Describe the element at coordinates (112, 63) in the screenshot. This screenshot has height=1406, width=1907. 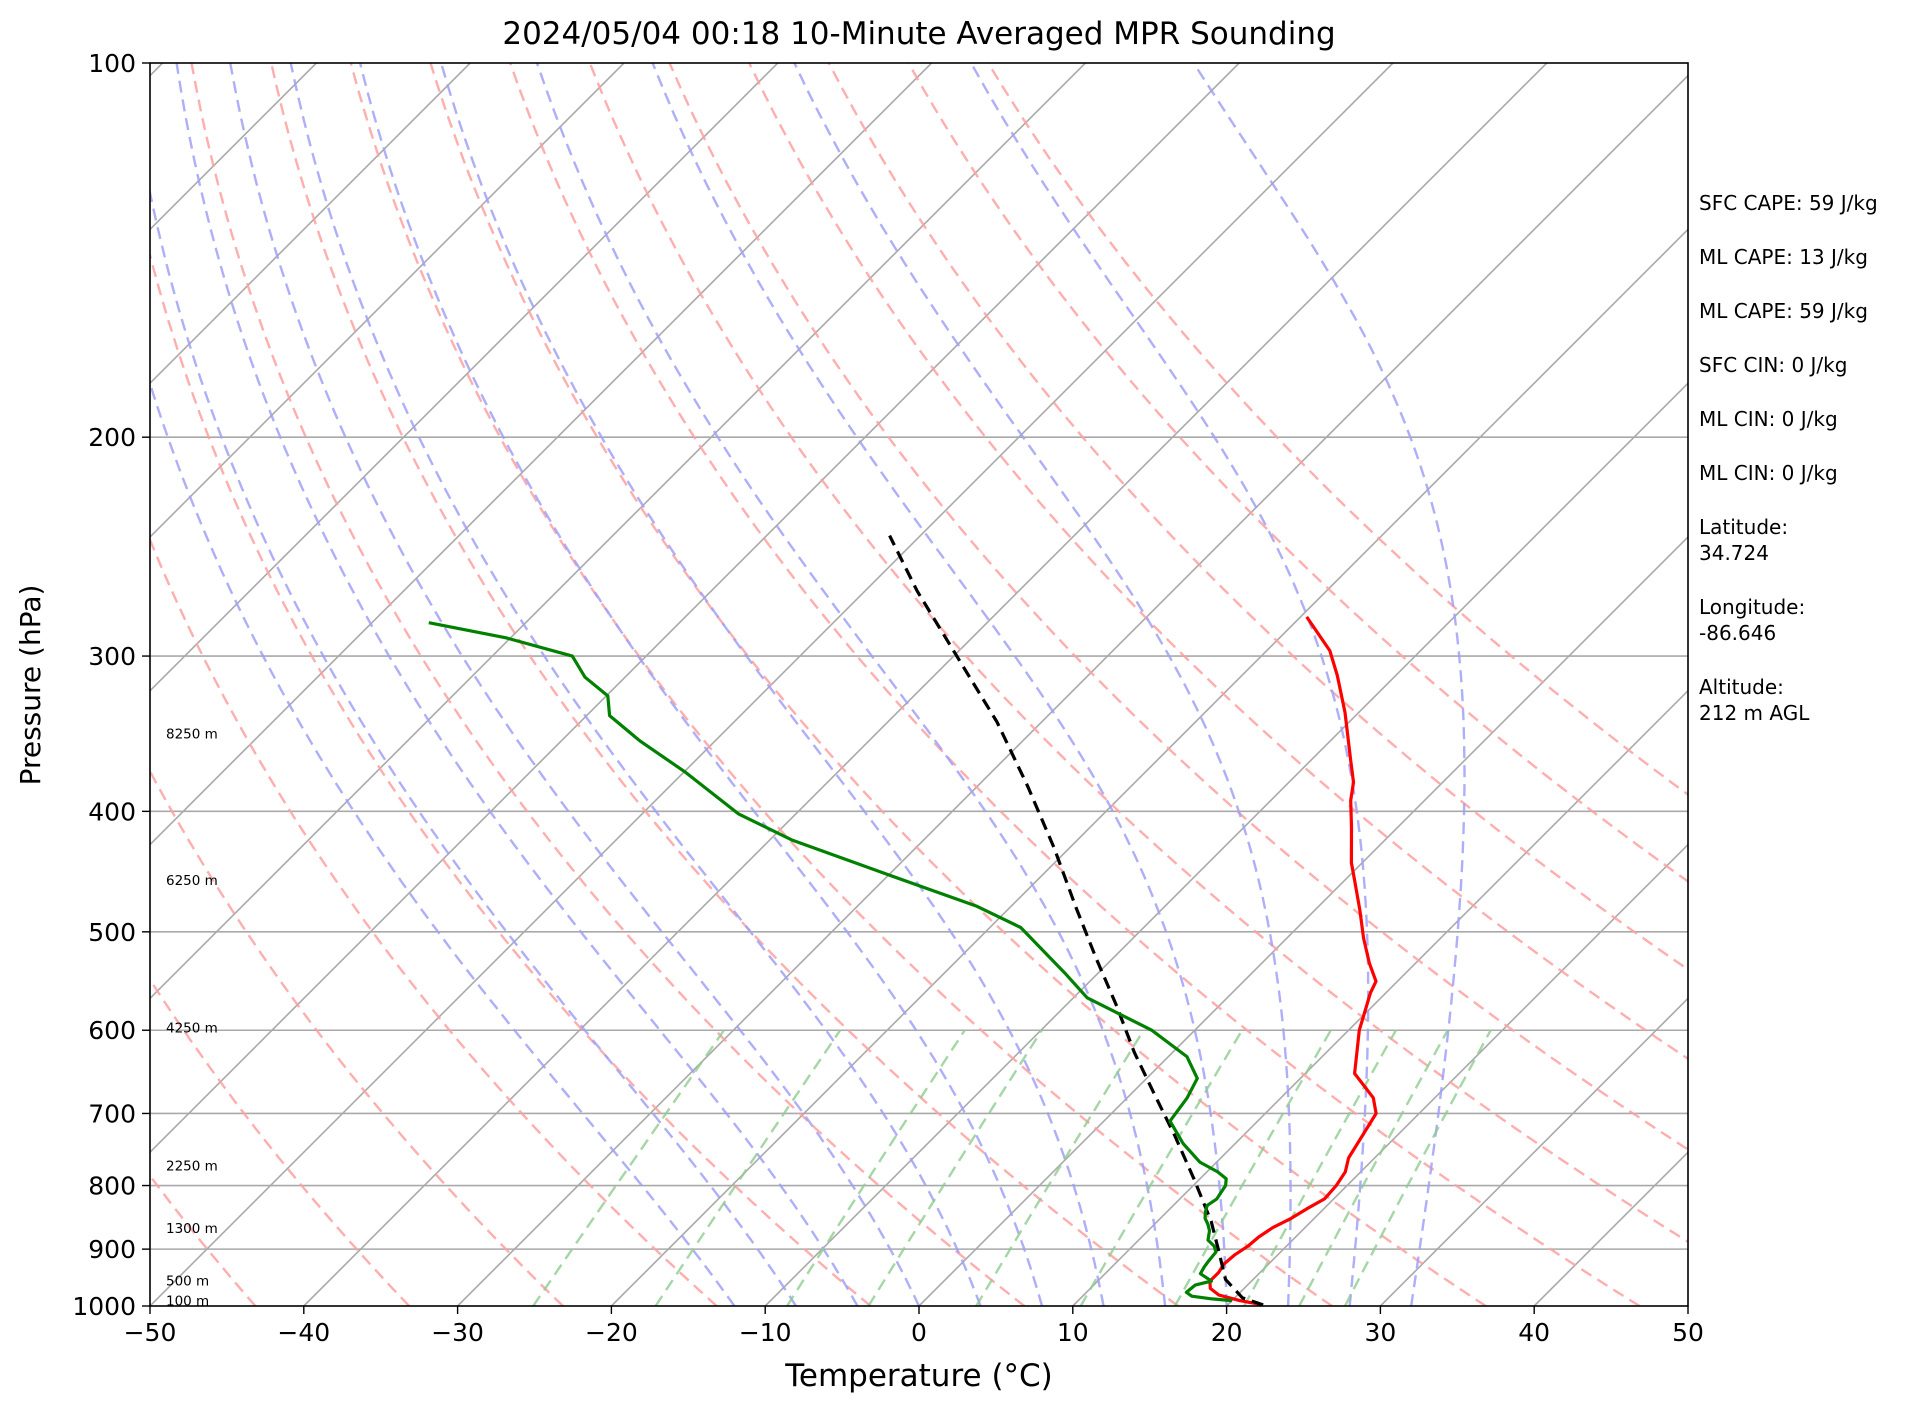
I see `y-tick-label: 100` at that location.